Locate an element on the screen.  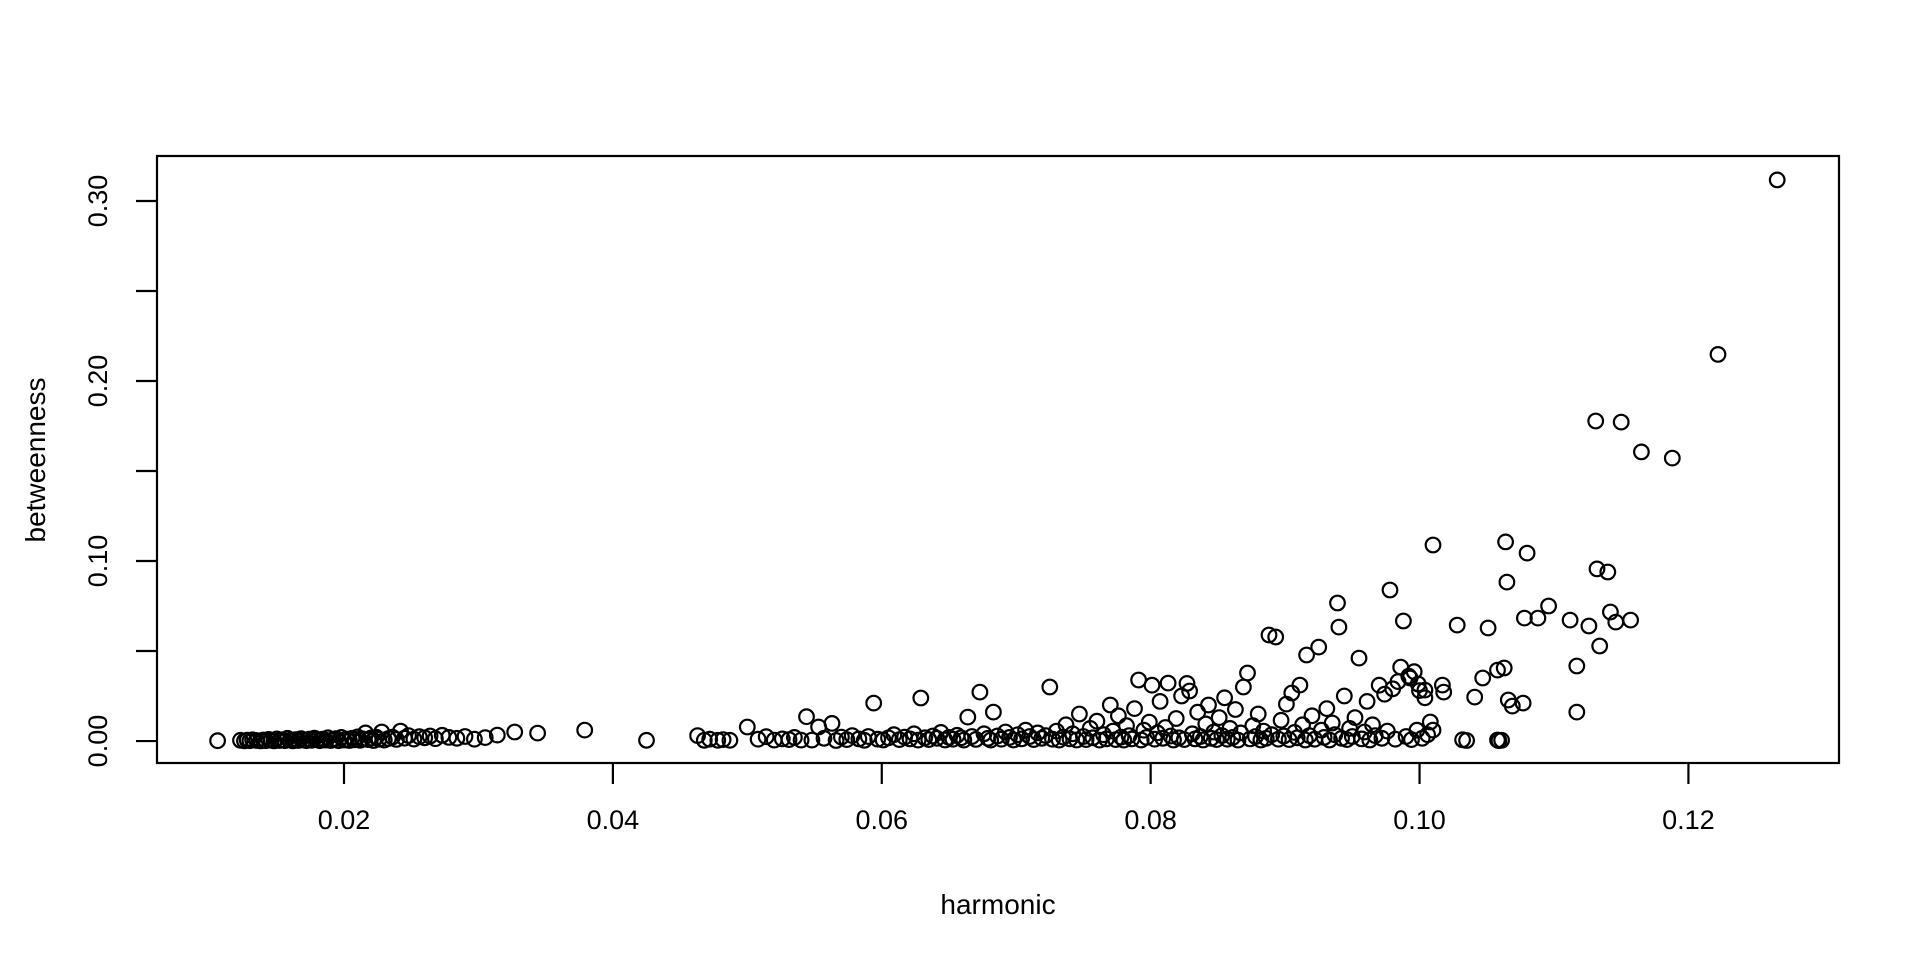
y-tick-label: 0.20 is located at coordinates (98, 381).